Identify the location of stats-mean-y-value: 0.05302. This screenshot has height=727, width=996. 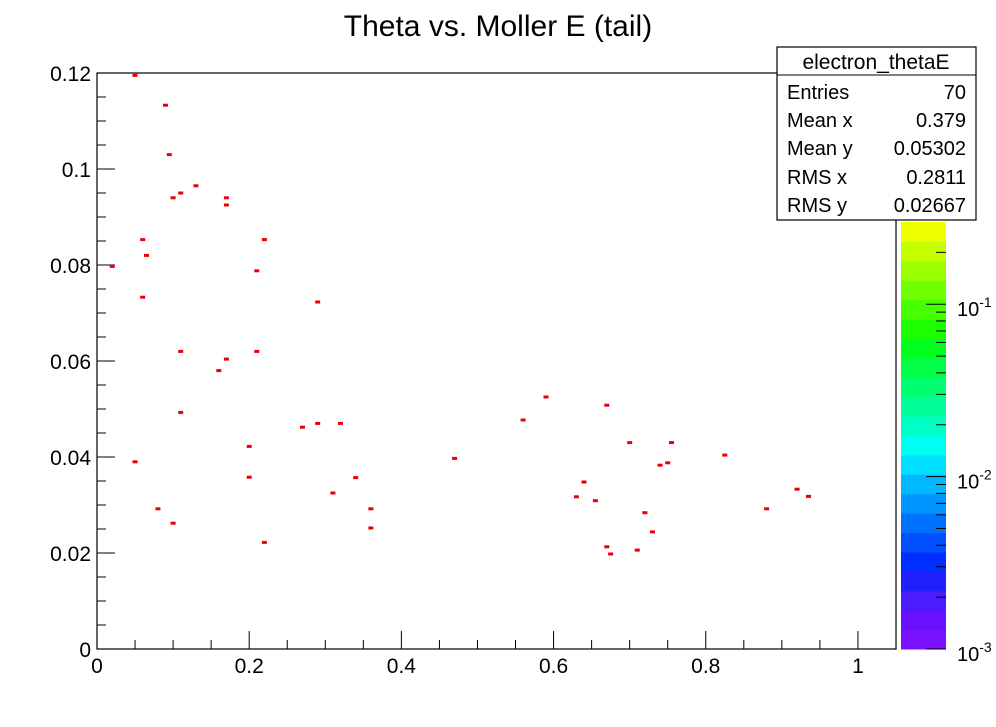
(930, 149).